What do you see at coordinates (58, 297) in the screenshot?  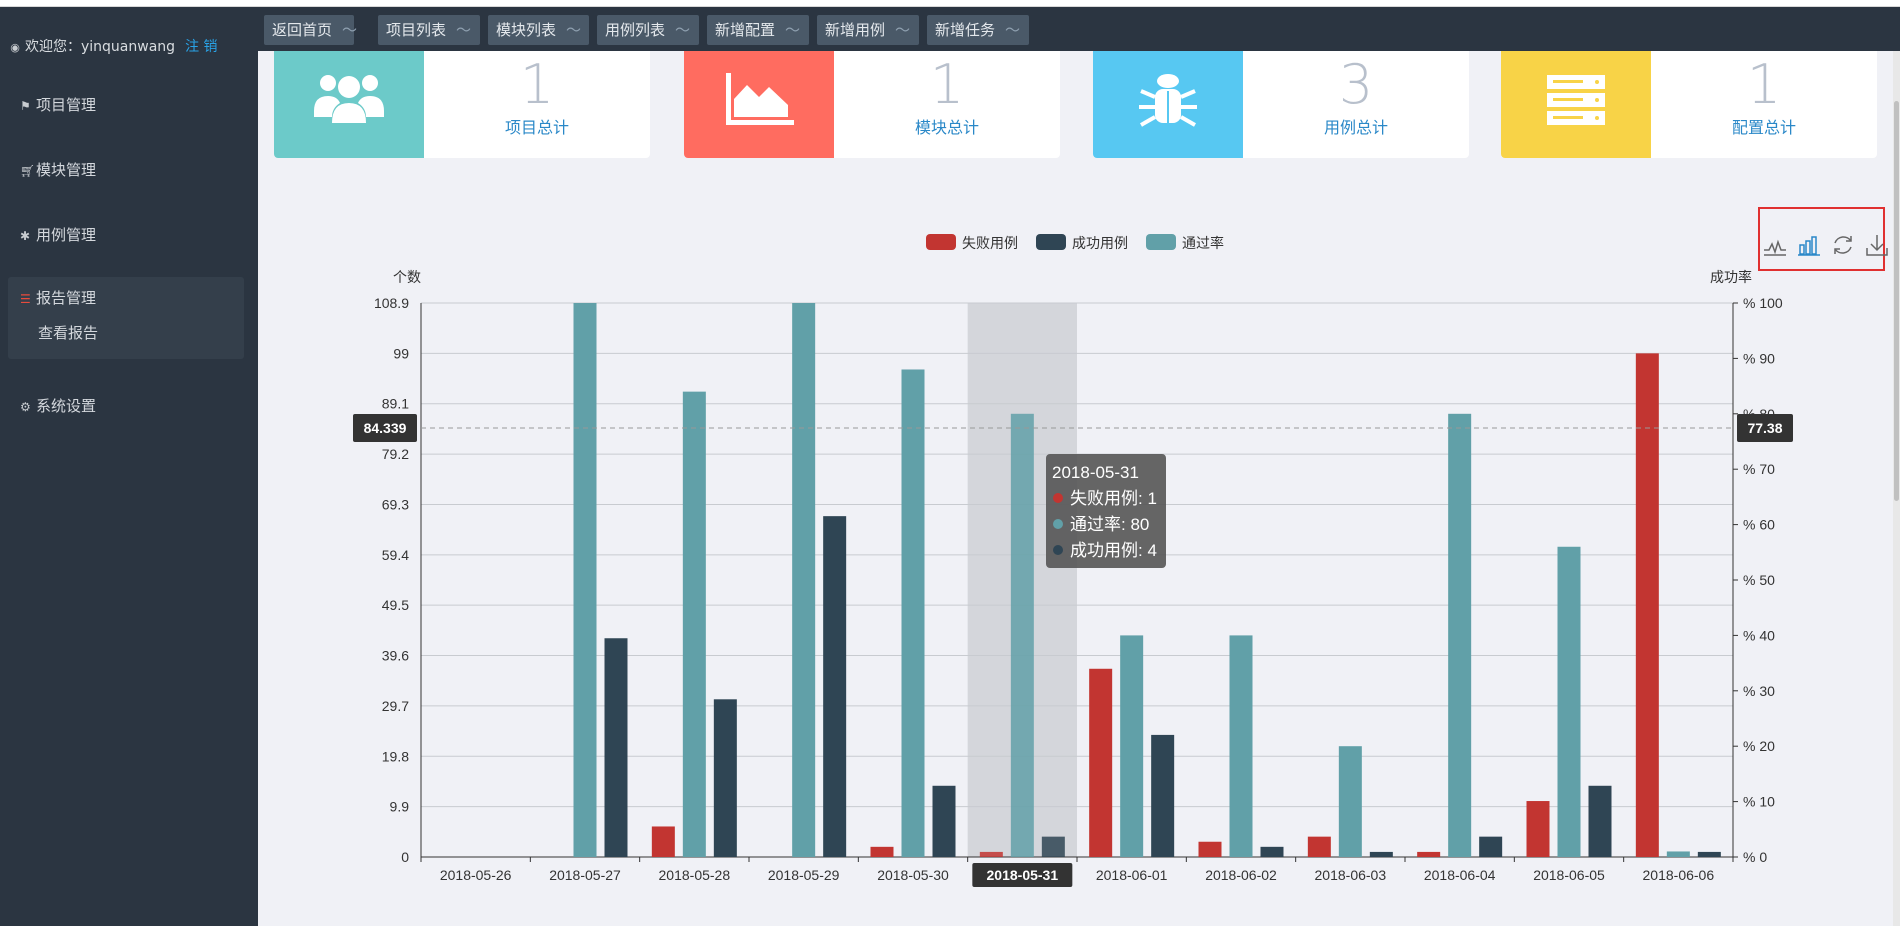 I see `sidebar-item-report: ☰ 报告管理` at bounding box center [58, 297].